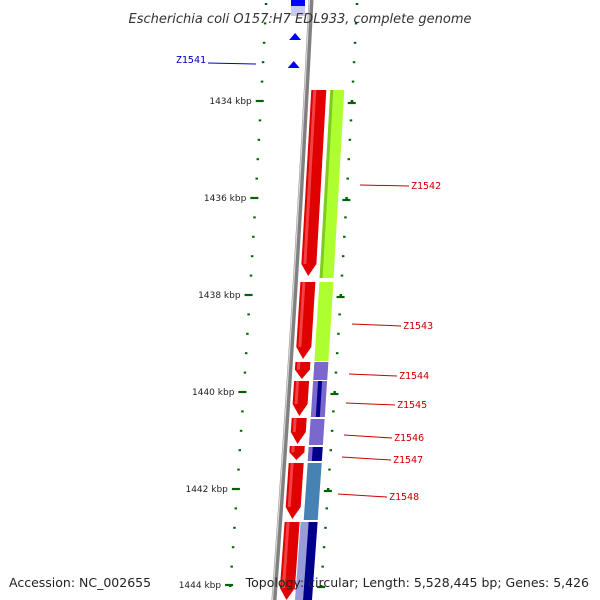 The width and height of the screenshot is (600, 600). Describe the element at coordinates (293, 449) in the screenshot. I see `cds-arrow-6-highlight` at that location.